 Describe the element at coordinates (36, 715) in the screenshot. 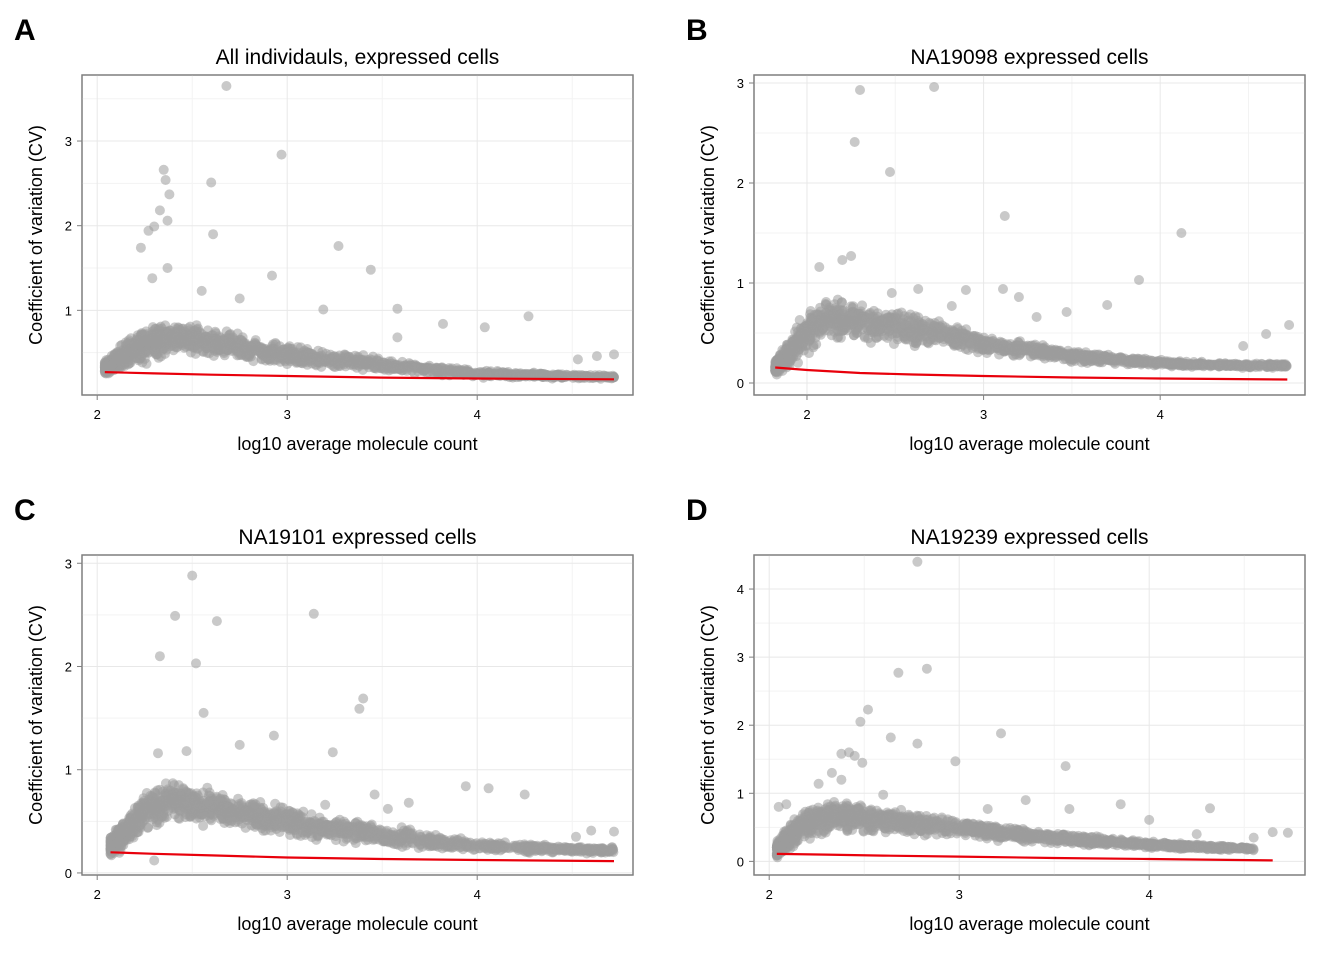

I see `y-axis-label: Coefficient of variation (CV)` at that location.